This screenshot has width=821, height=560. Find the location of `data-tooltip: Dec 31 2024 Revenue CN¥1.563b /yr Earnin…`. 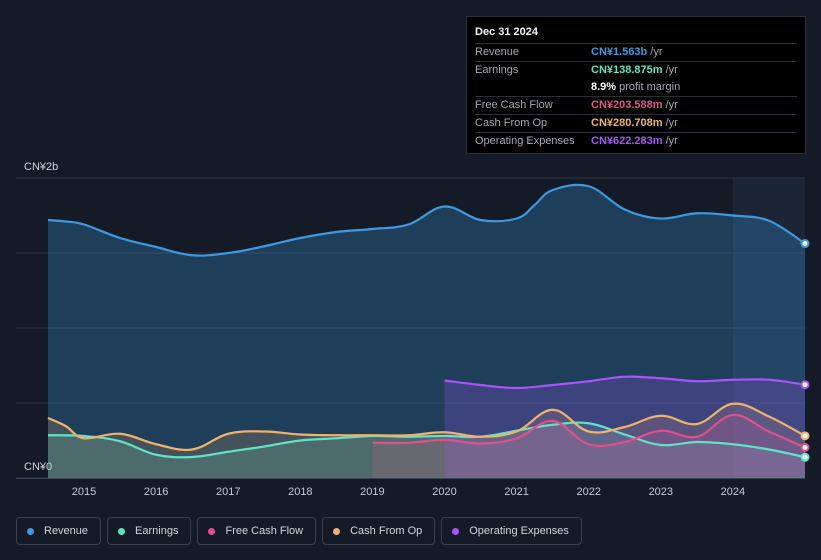

data-tooltip: Dec 31 2024 Revenue CN¥1.563b /yr Earnin… is located at coordinates (636, 85).